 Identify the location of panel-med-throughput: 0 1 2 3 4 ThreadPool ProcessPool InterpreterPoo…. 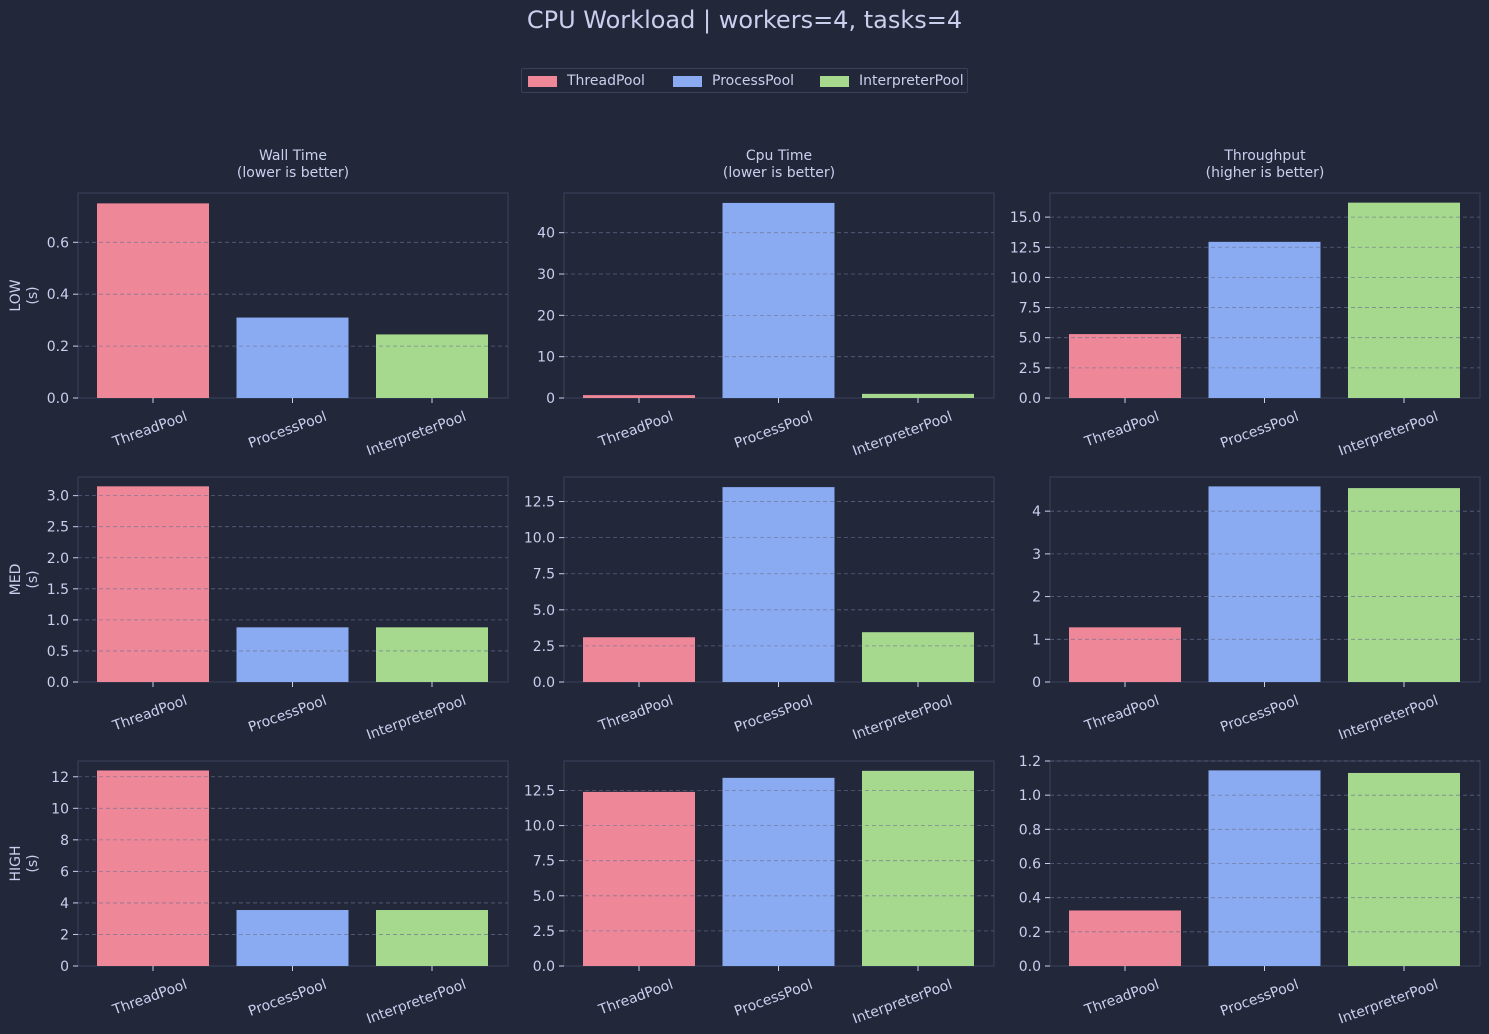
(1256, 610).